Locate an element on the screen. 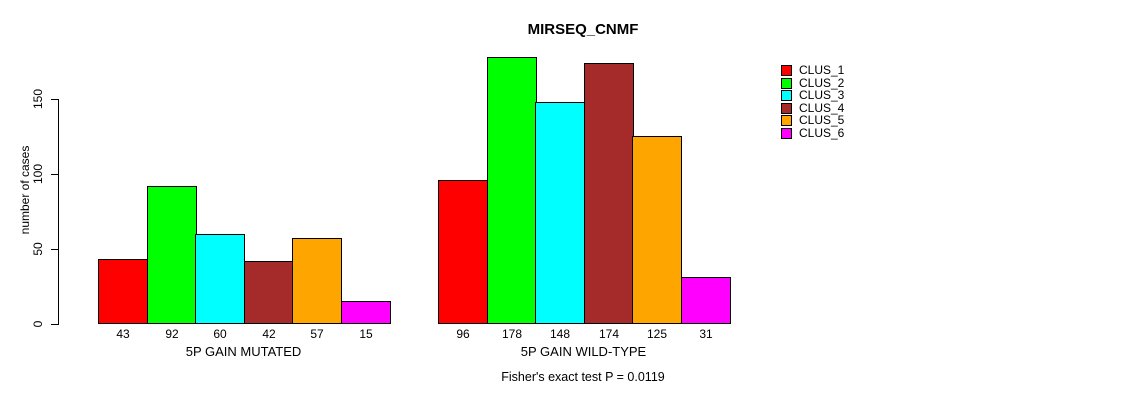  y-tick-label: 150 is located at coordinates (38, 99).